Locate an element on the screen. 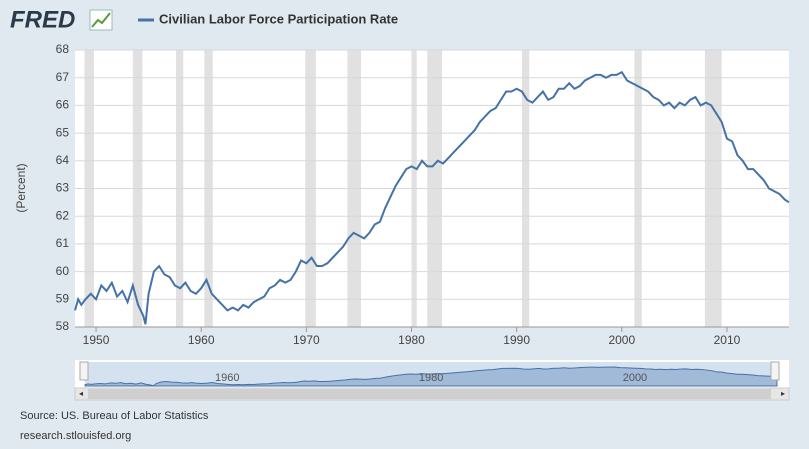 The height and width of the screenshot is (449, 809). legend-label: Civilian Labor Force Participation Rate is located at coordinates (278, 18).